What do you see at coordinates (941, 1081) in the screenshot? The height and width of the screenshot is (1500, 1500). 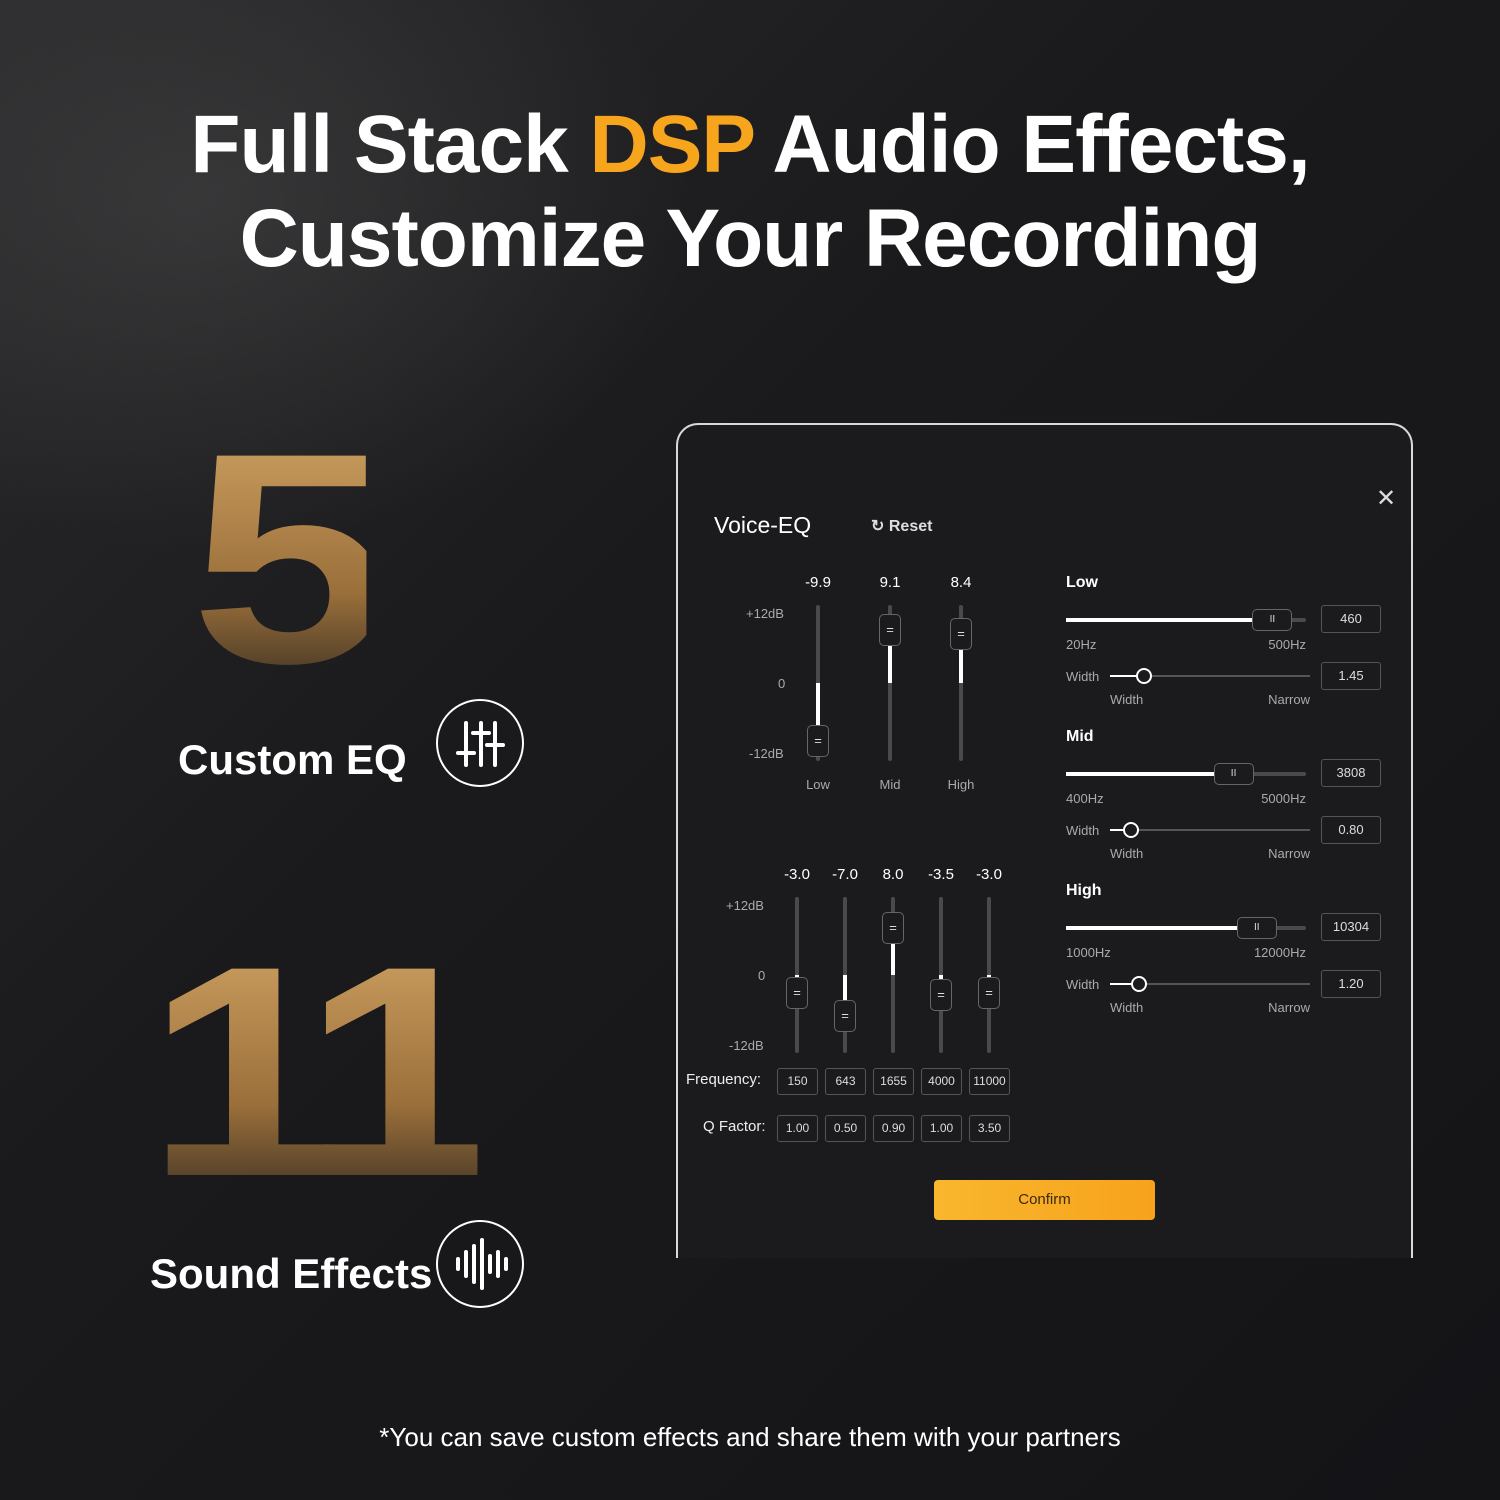 I see `frequency-input: 4000` at bounding box center [941, 1081].